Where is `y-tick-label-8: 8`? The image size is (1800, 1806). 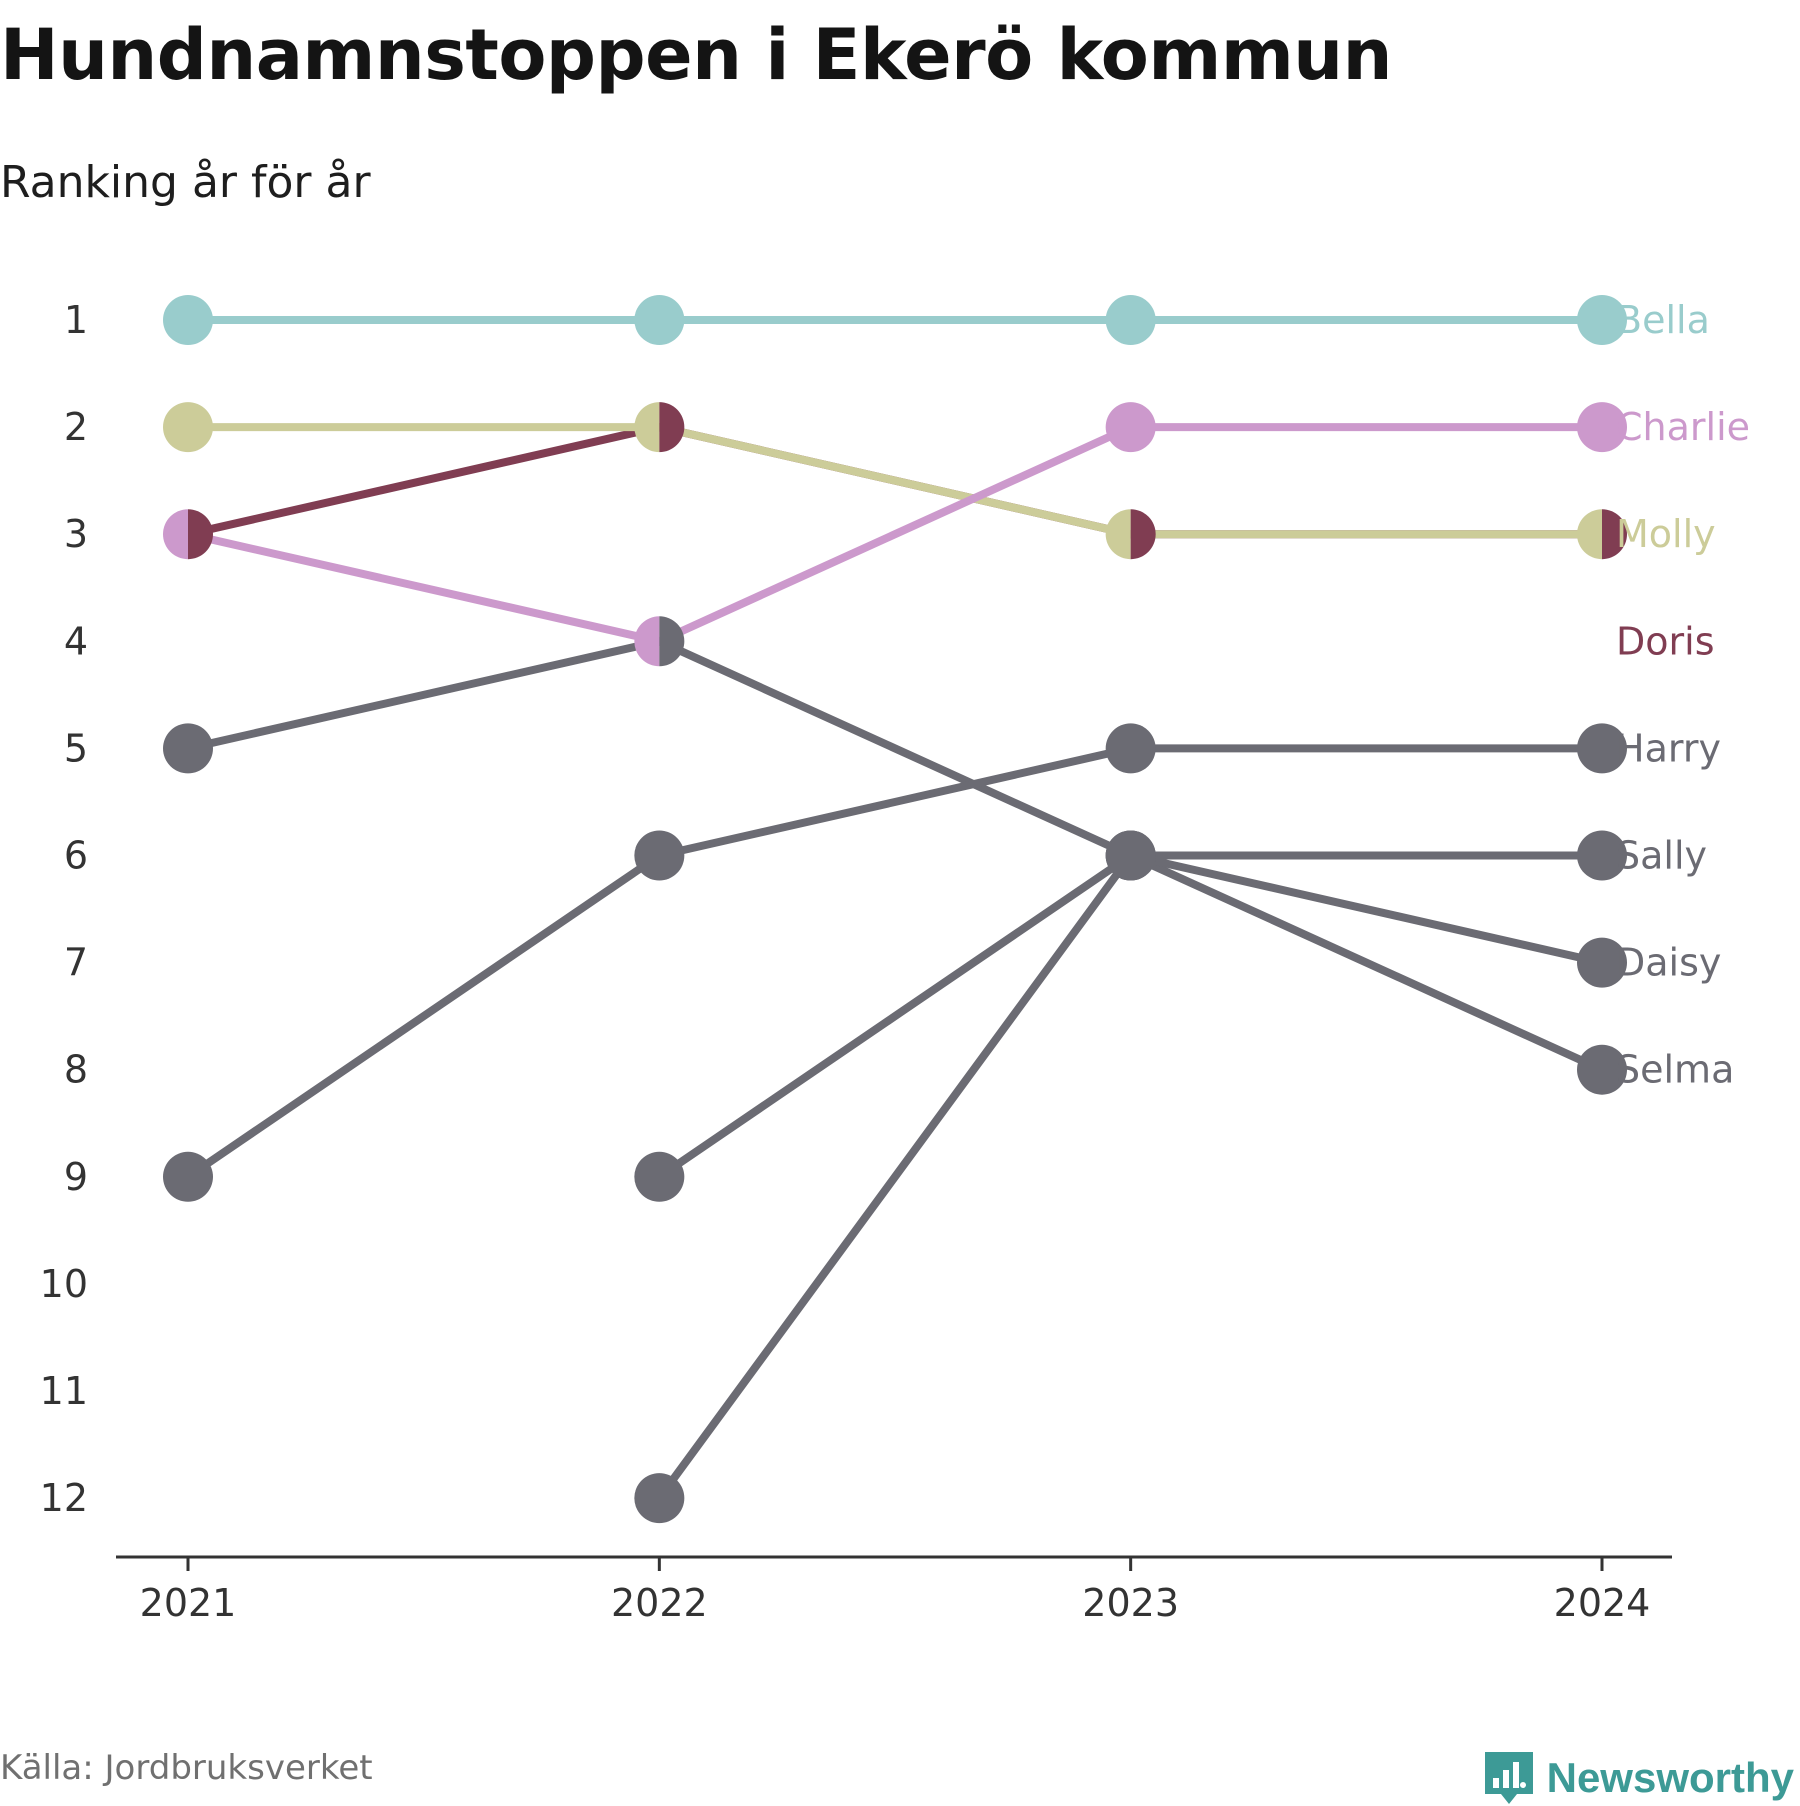 y-tick-label-8: 8 is located at coordinates (76, 1070).